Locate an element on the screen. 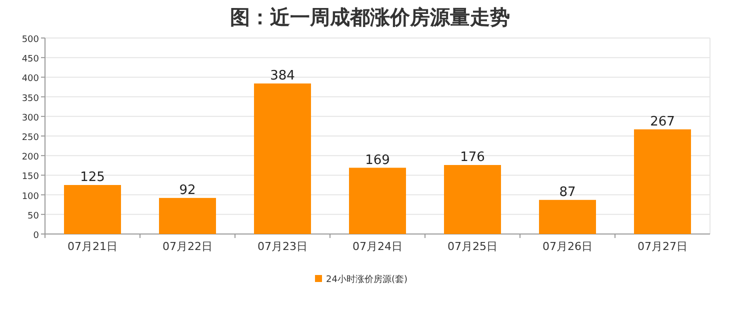  data-label: 267 is located at coordinates (662, 122).